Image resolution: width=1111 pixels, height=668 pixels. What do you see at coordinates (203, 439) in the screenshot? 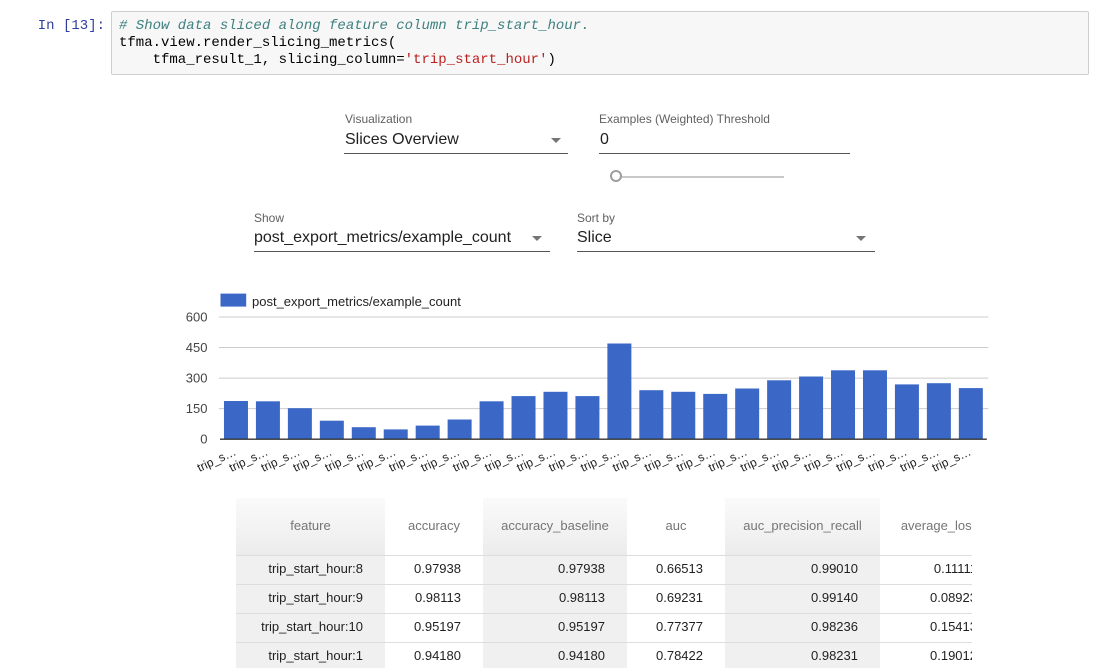
I see `svg-text: 0` at bounding box center [203, 439].